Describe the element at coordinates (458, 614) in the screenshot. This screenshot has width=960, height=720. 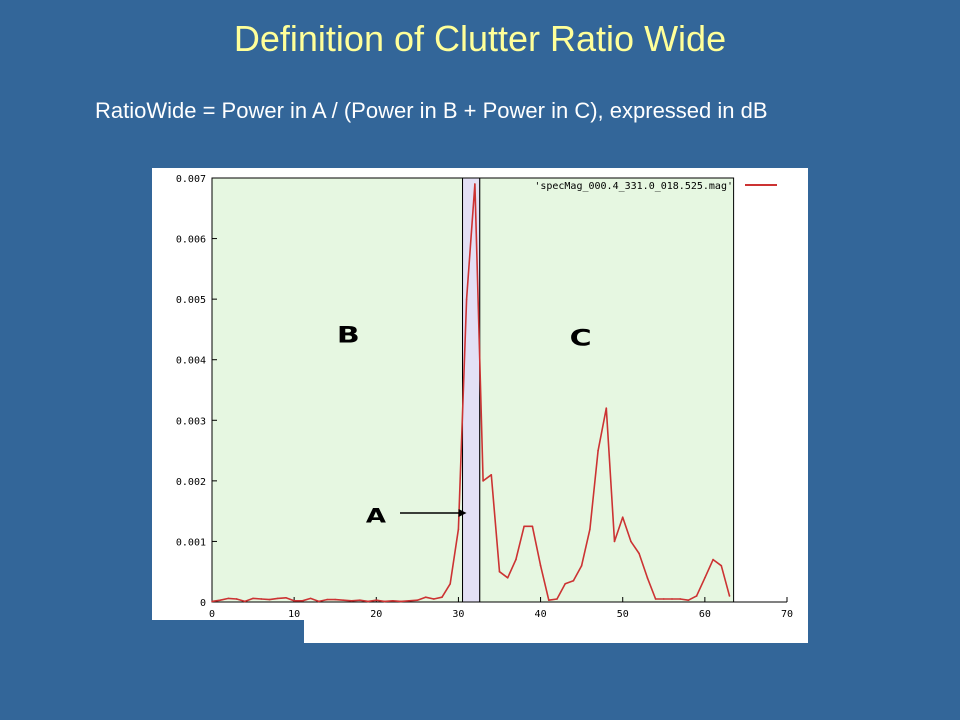
I see `x-tick-label: 30` at that location.